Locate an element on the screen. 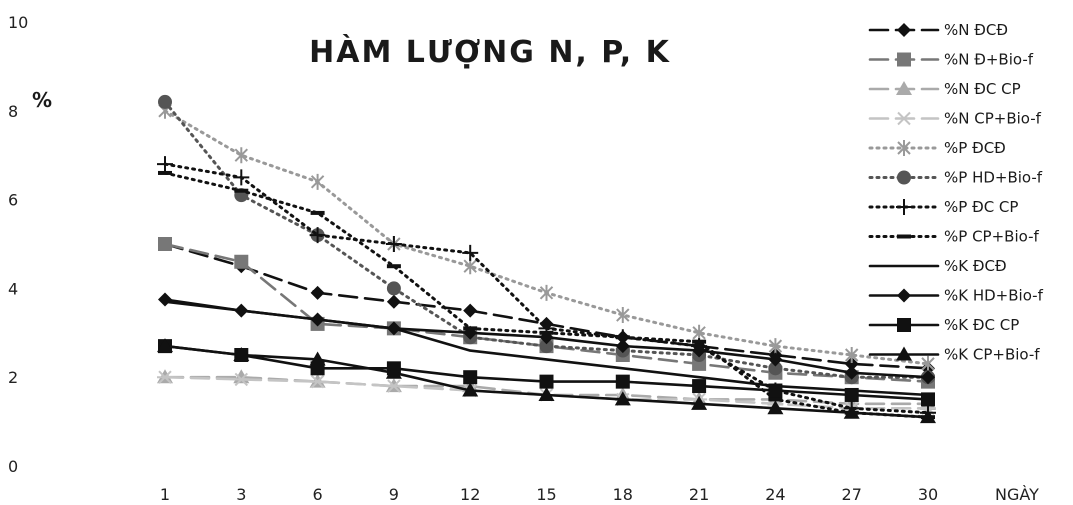  x-axis-ticks: 1 3 6 9 12 15 18 21 24 27 30 is located at coordinates (549, 494).